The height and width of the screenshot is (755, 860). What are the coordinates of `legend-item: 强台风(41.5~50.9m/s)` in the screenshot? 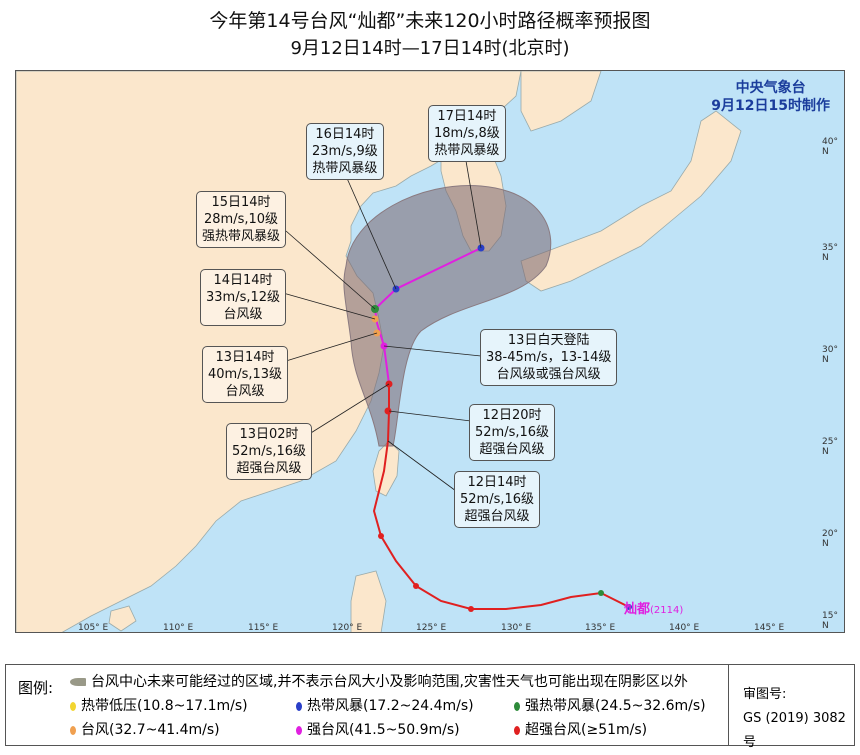 It's located at (378, 729).